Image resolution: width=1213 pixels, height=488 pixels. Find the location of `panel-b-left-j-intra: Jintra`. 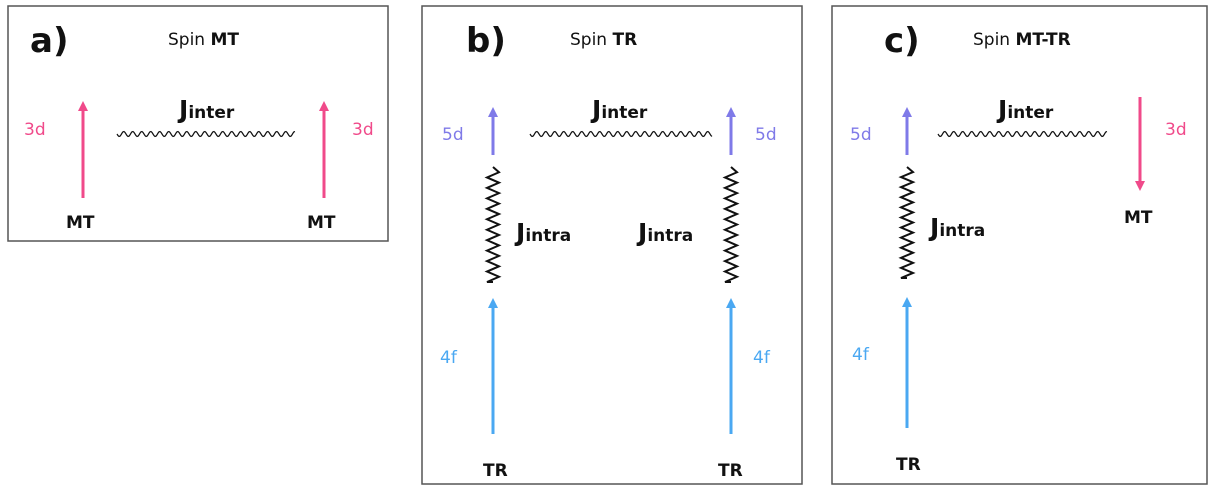

panel-b-left-j-intra: Jintra is located at coordinates (542, 232).